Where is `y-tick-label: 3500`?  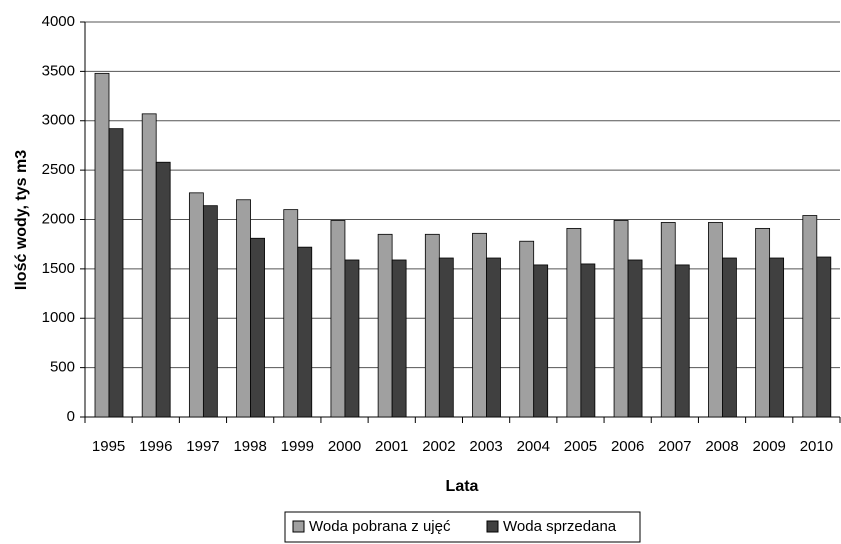 y-tick-label: 3500 is located at coordinates (58, 70).